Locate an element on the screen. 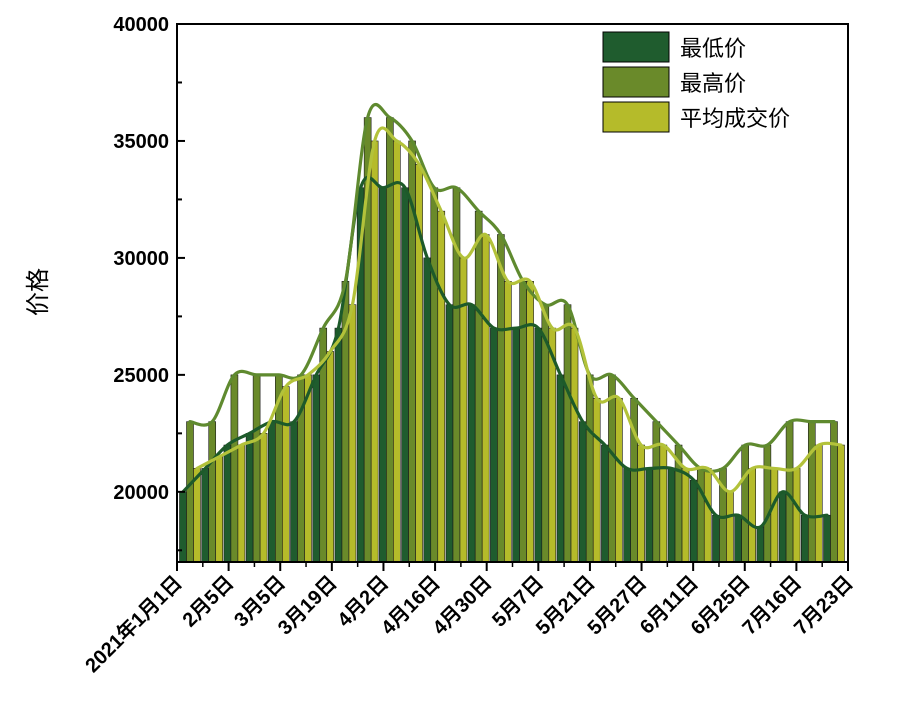  legend-swatch-最高价 is located at coordinates (636, 82).